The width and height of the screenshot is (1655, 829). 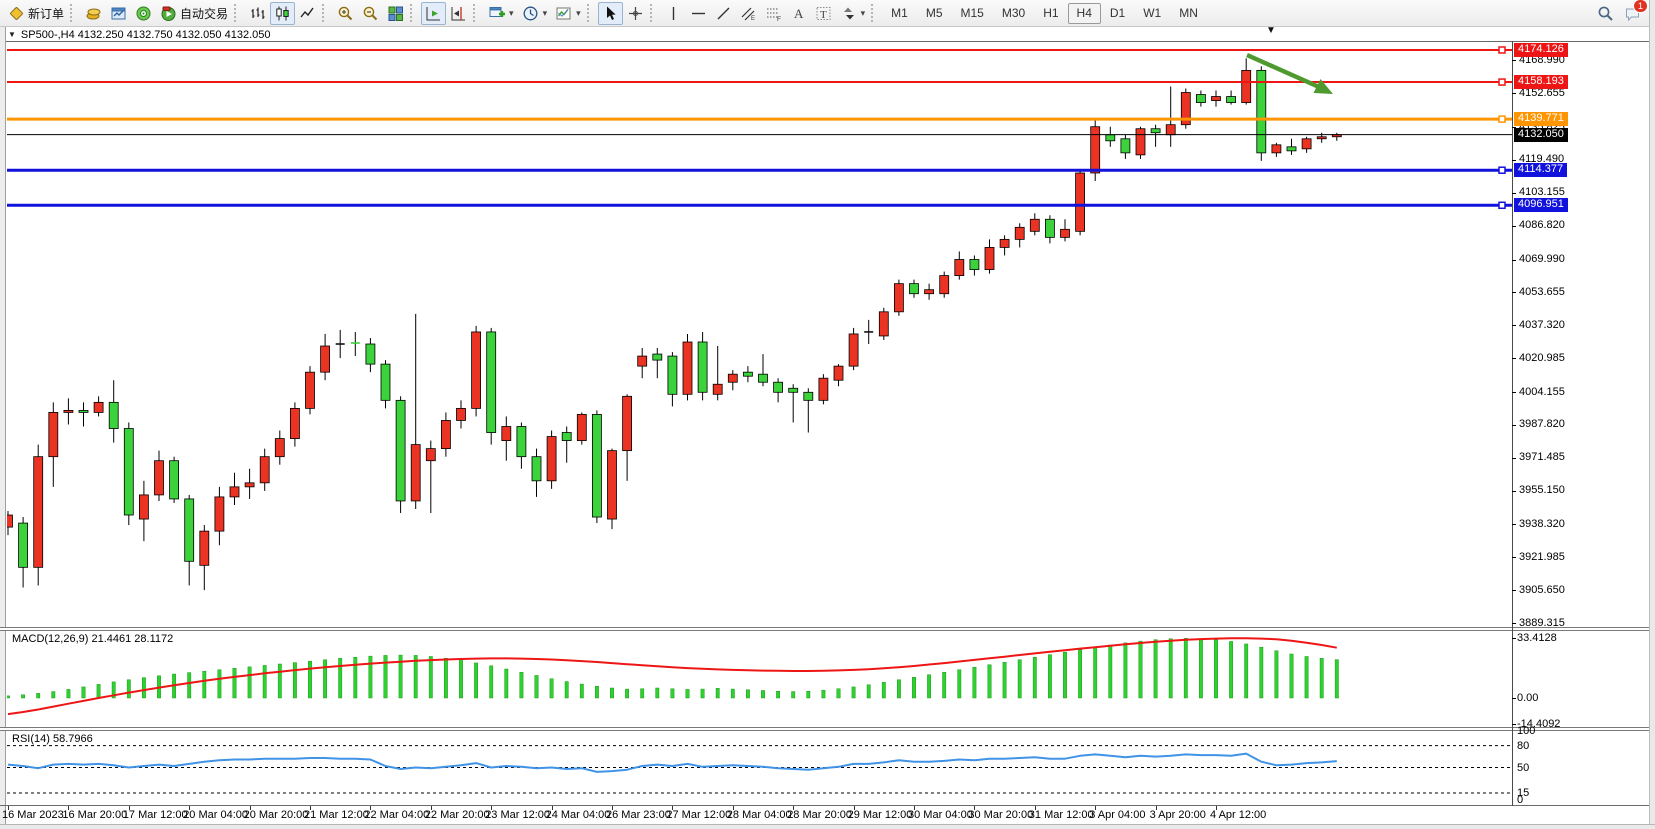 I want to click on zoom-in-button, so click(x=345, y=13).